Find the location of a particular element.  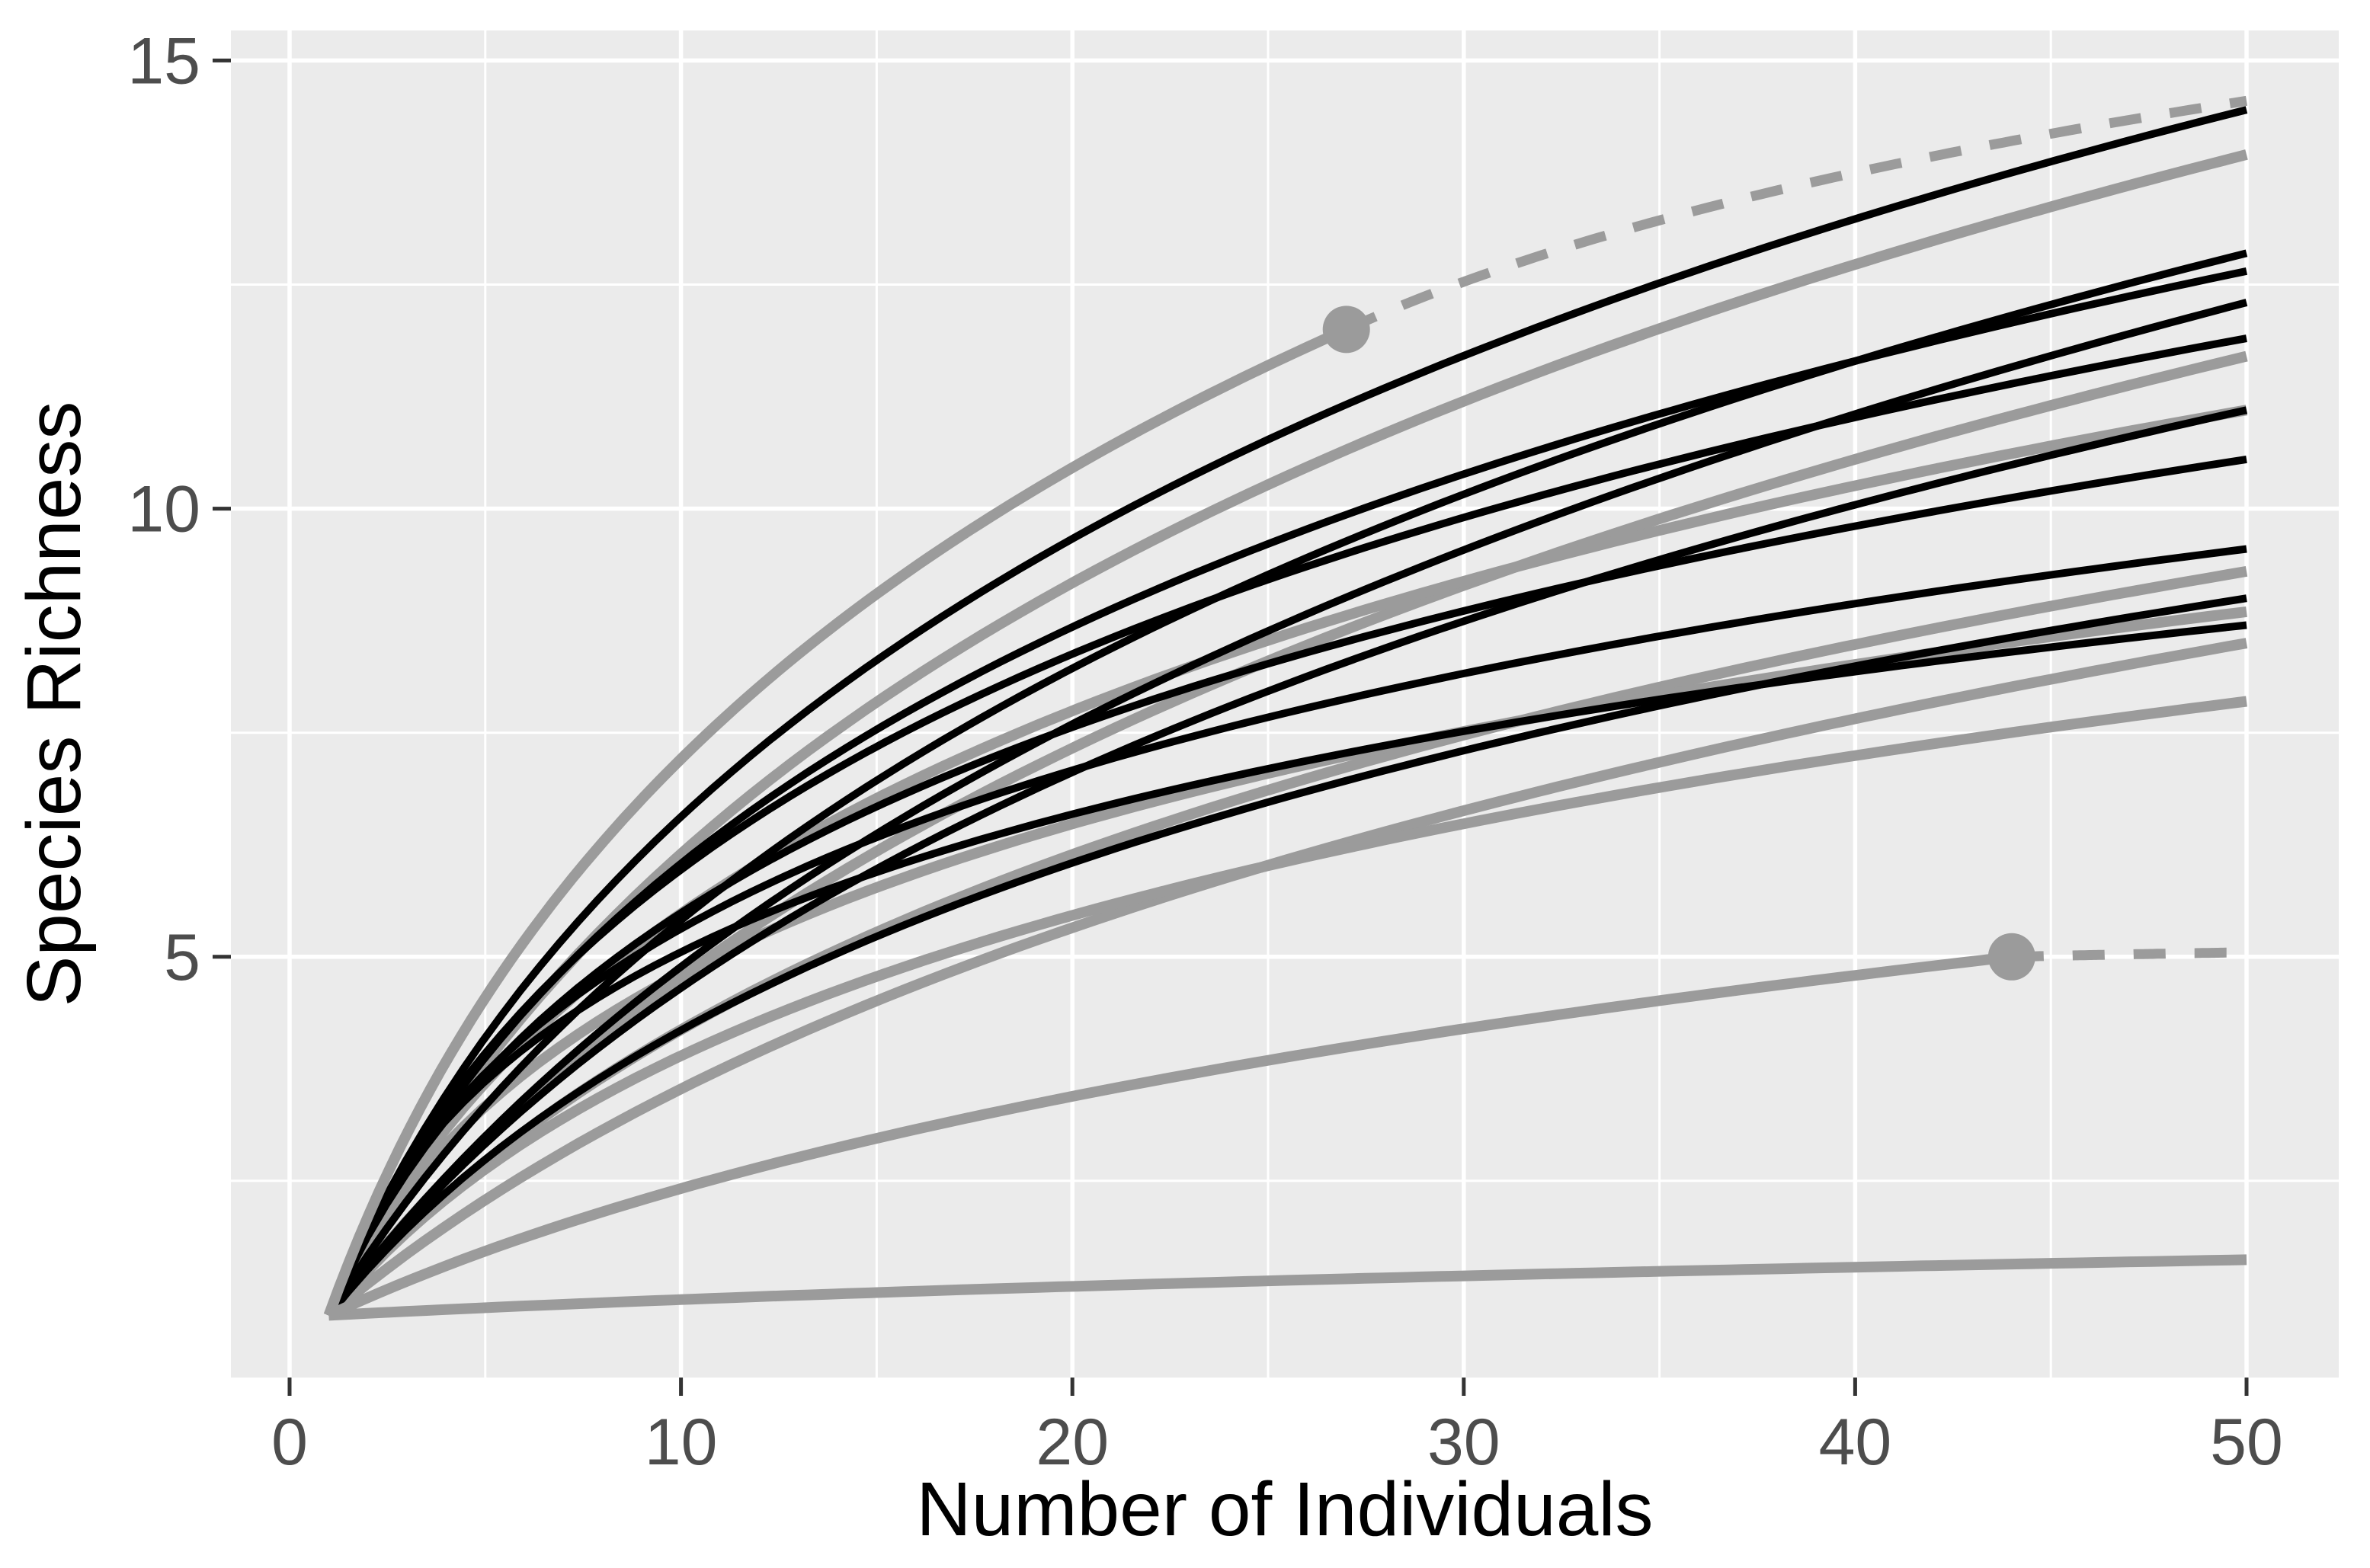

y-axis-title: Species Richness is located at coordinates (54, 704).